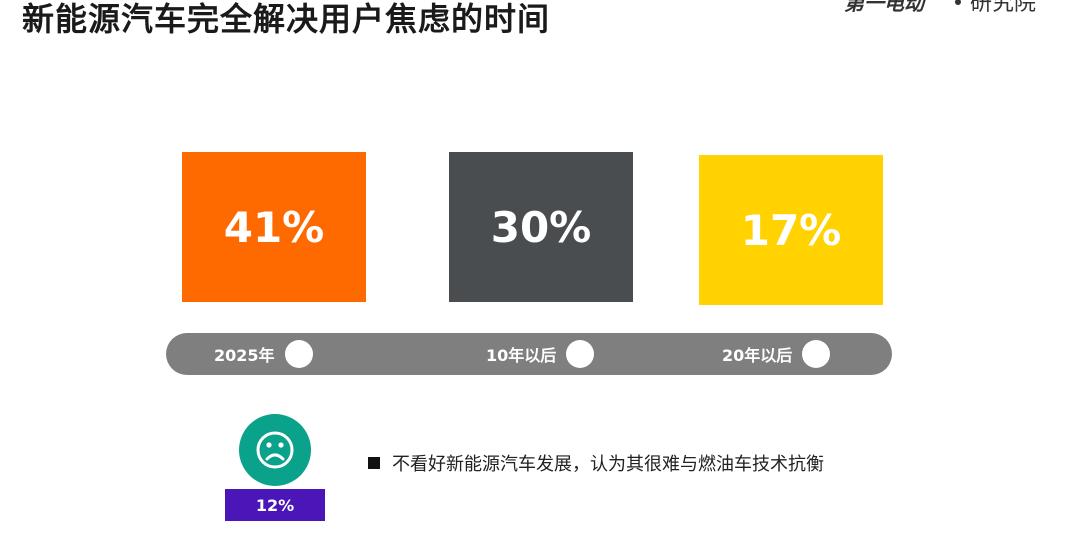  I want to click on bar-value-label: 41%, so click(274, 227).